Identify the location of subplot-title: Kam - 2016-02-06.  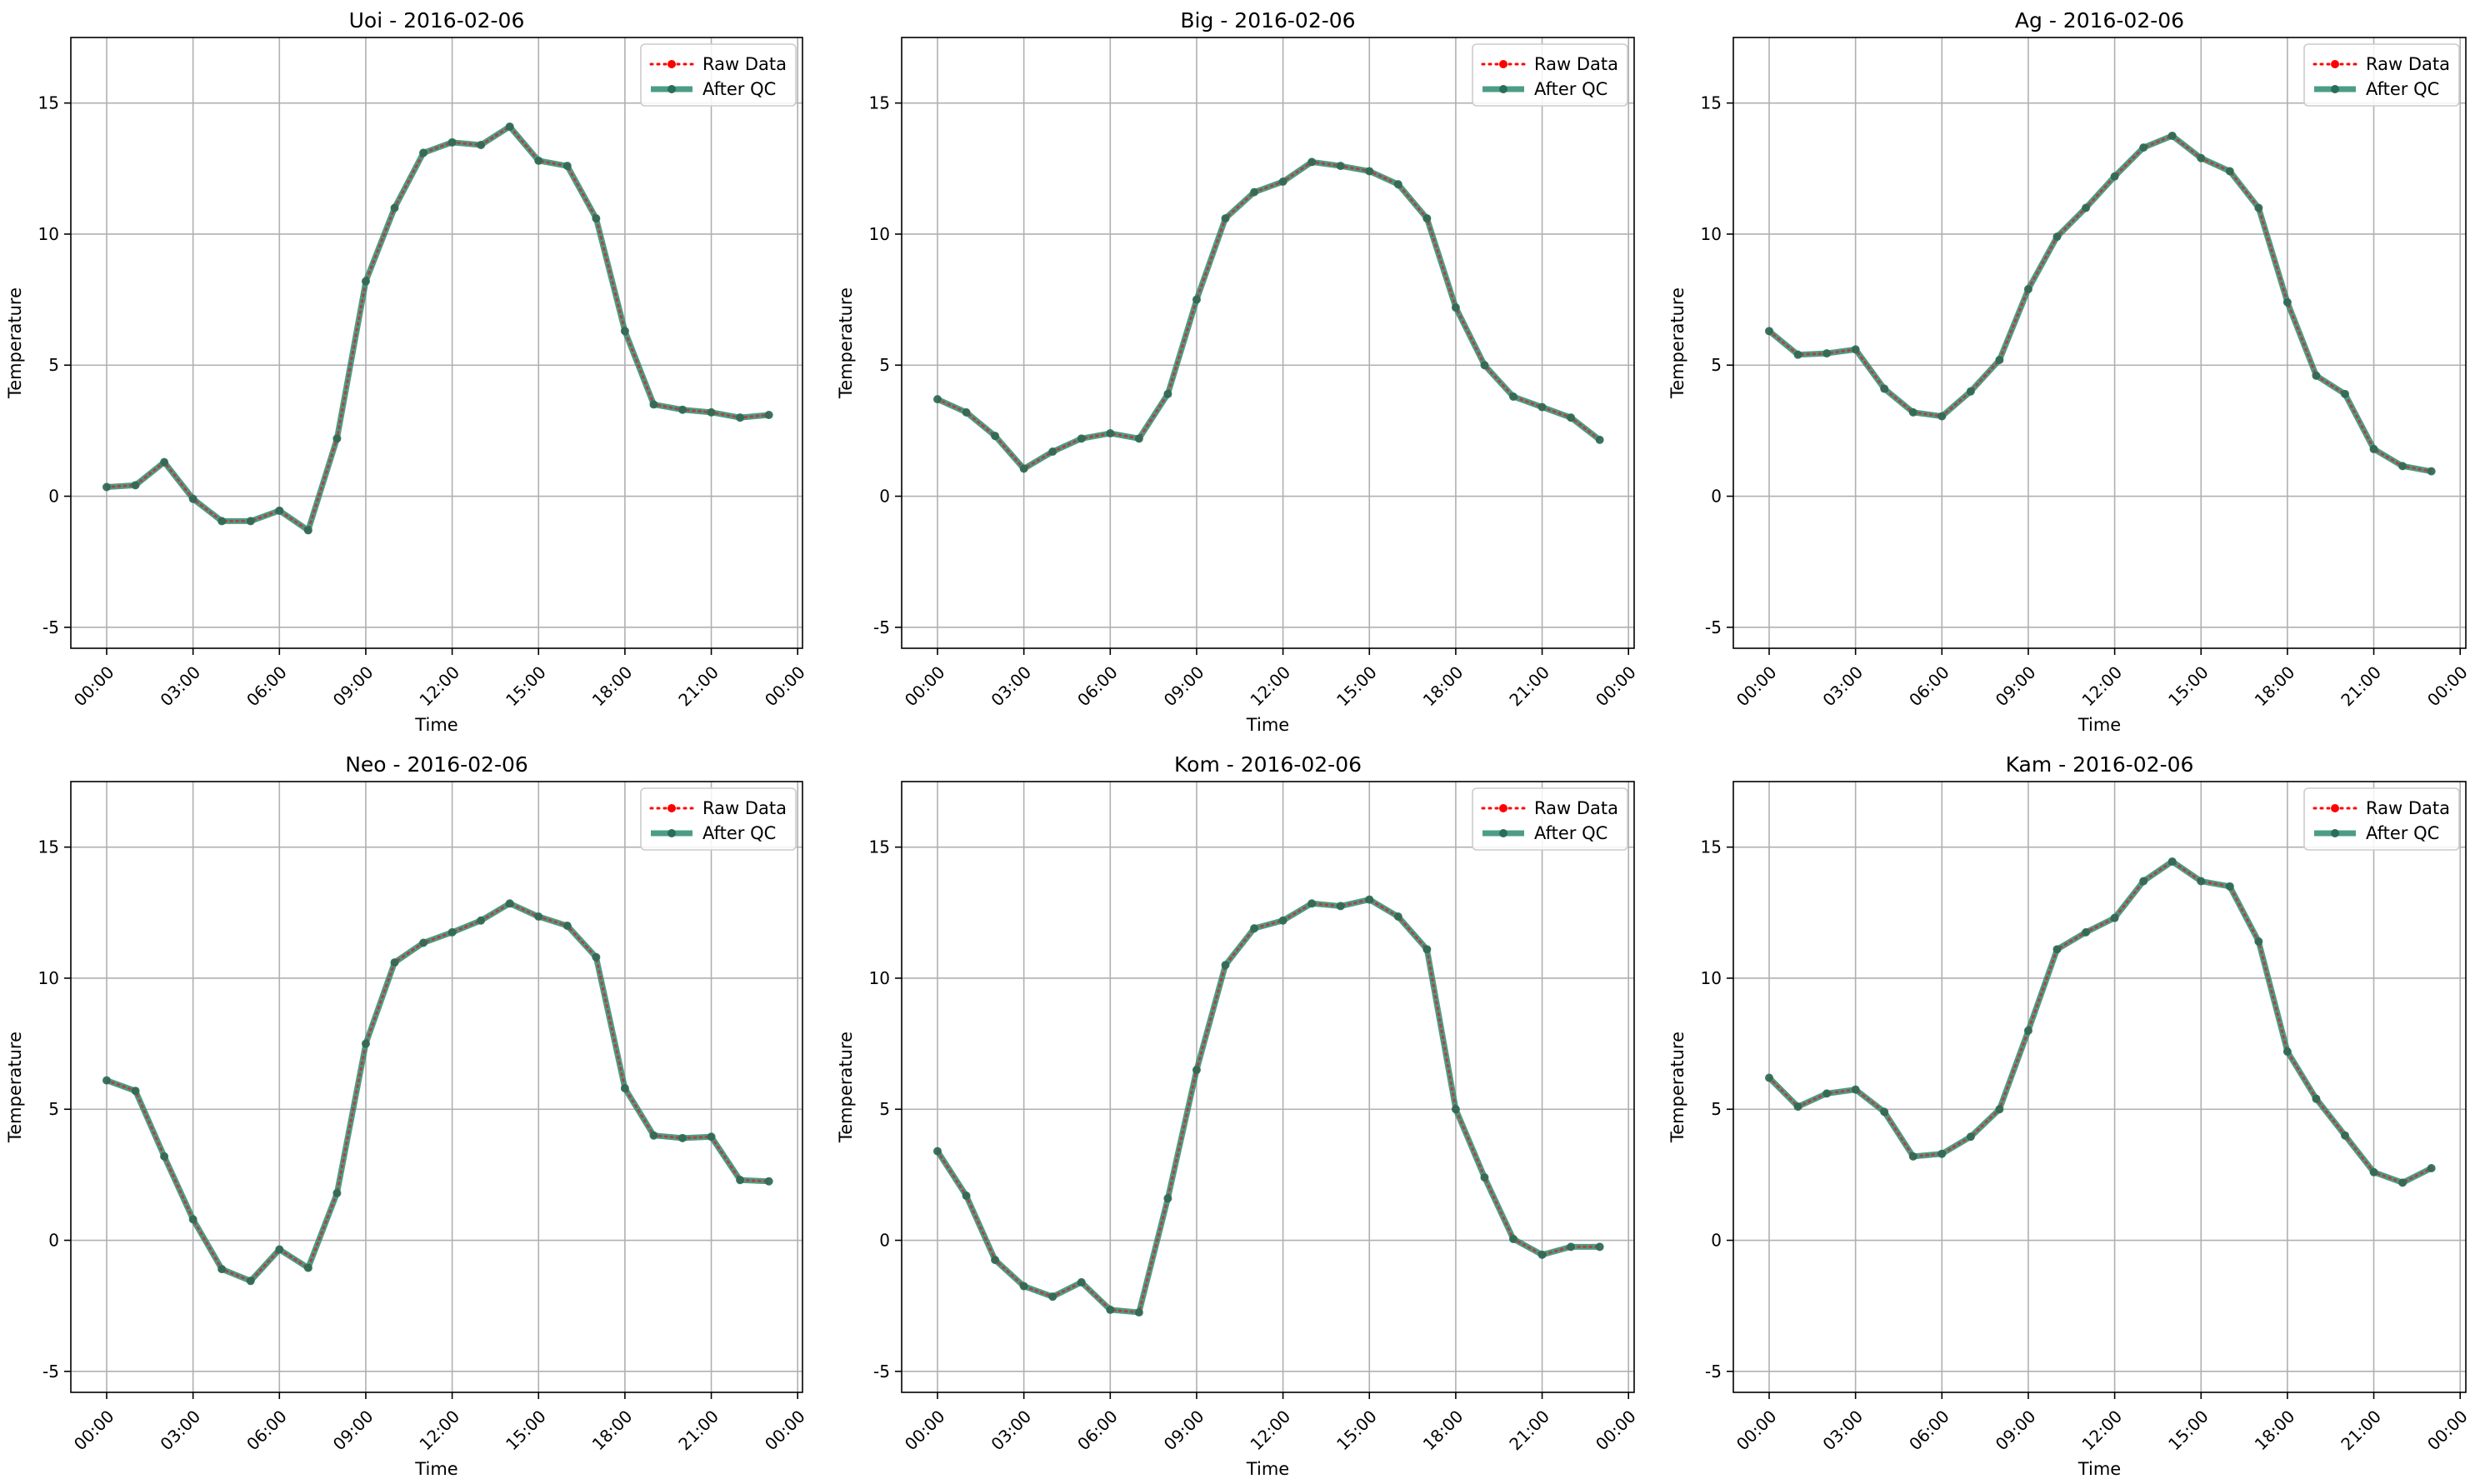
(2100, 764).